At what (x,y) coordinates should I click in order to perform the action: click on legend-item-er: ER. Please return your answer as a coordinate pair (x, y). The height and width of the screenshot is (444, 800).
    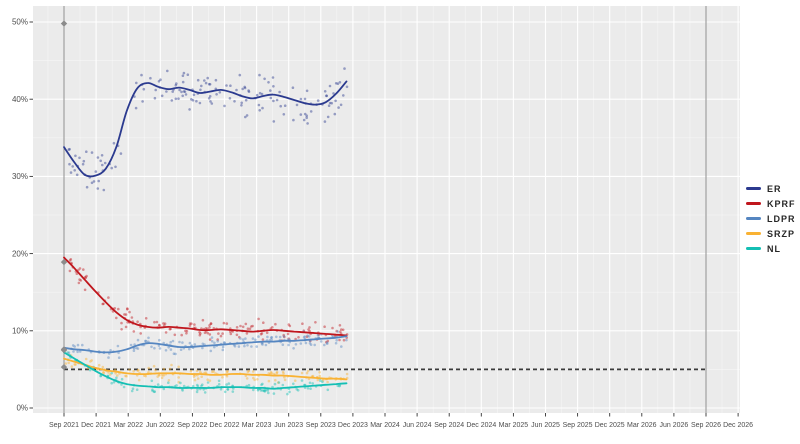
    Looking at the image, I should click on (771, 188).